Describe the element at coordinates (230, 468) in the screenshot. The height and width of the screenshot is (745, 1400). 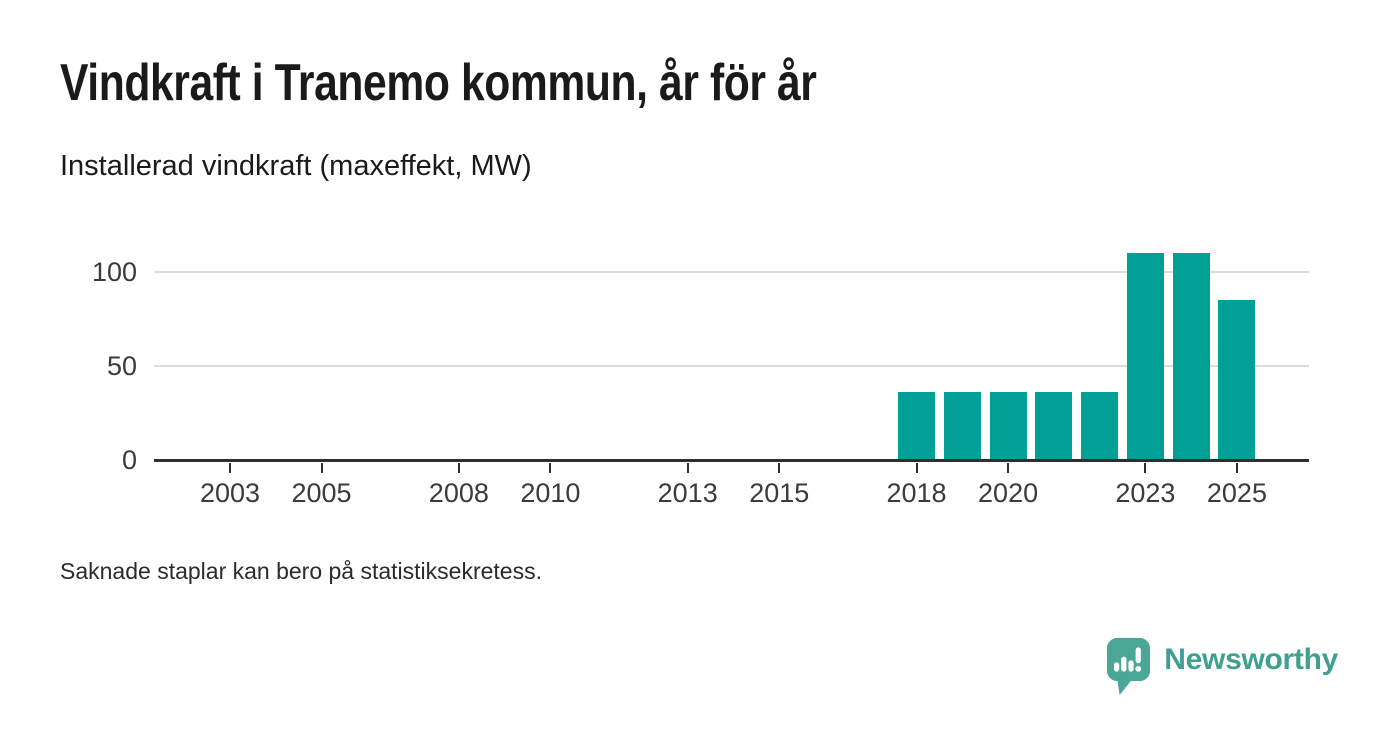
I see `x-axis-tick-mark-2003` at that location.